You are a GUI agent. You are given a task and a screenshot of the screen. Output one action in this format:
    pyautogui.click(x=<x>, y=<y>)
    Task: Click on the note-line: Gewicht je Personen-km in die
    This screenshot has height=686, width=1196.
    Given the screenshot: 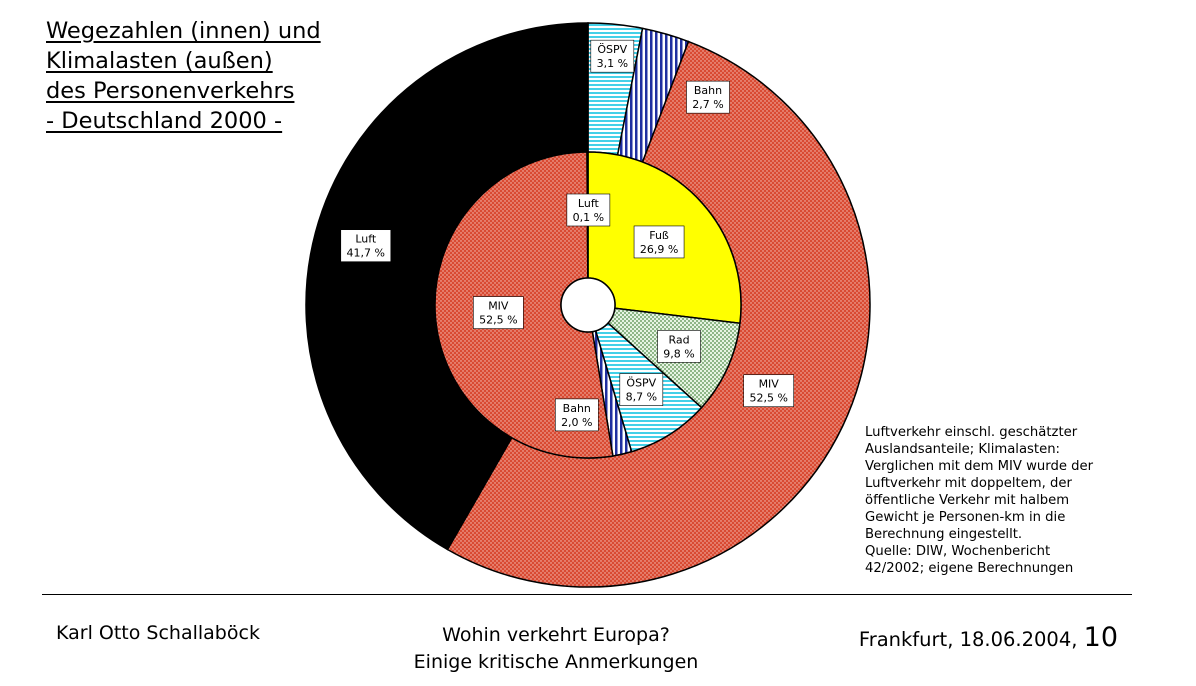 What is the action you would take?
    pyautogui.click(x=965, y=517)
    